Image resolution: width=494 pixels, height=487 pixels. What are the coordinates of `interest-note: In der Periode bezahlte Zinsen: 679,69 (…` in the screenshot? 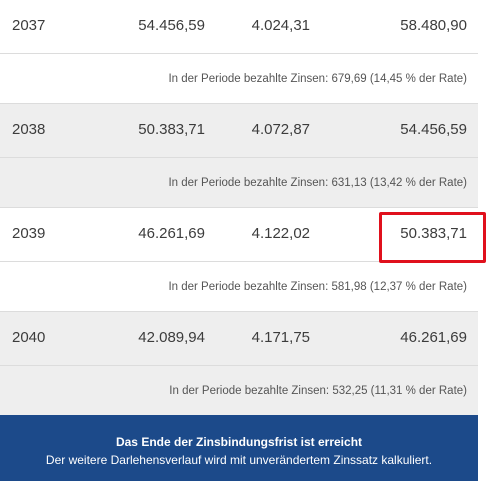 It's located at (239, 79).